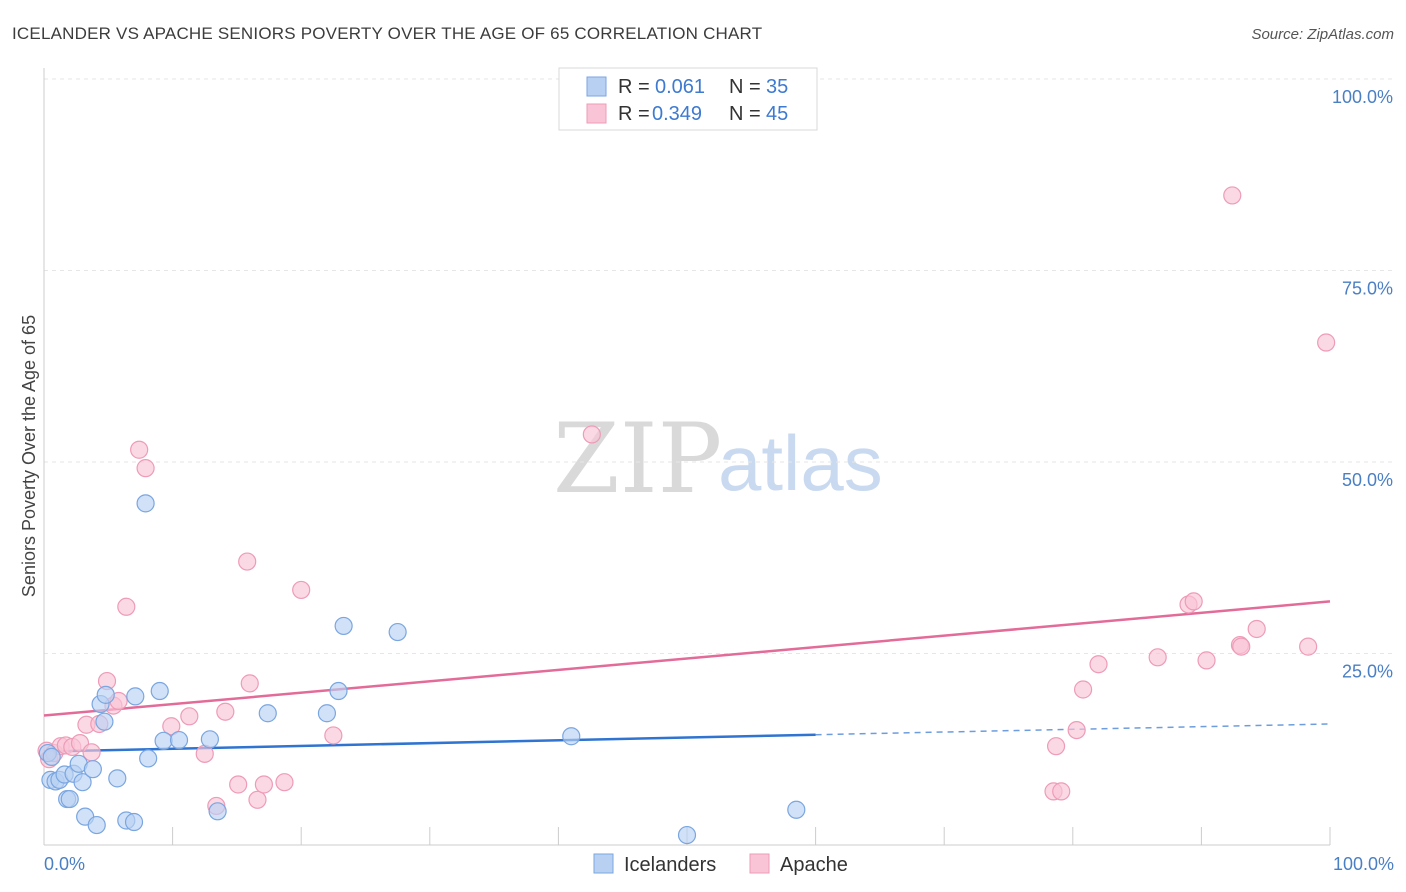 The height and width of the screenshot is (892, 1406). Describe the element at coordinates (1367, 672) in the screenshot. I see `y-tick-label: 25.0%` at that location.